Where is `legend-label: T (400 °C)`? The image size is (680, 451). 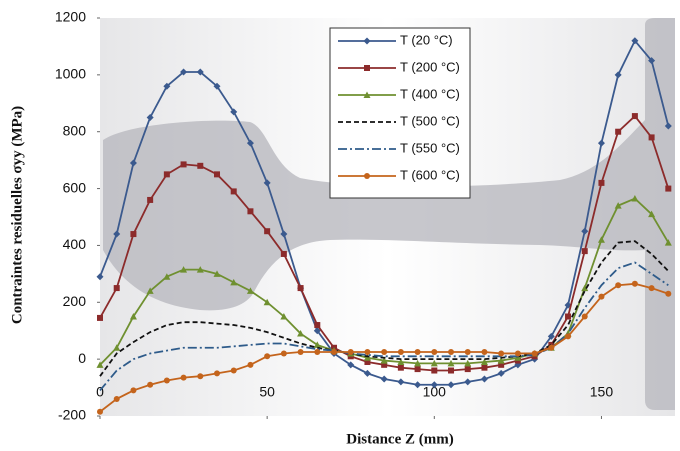 legend-label: T (400 °C) is located at coordinates (430, 93).